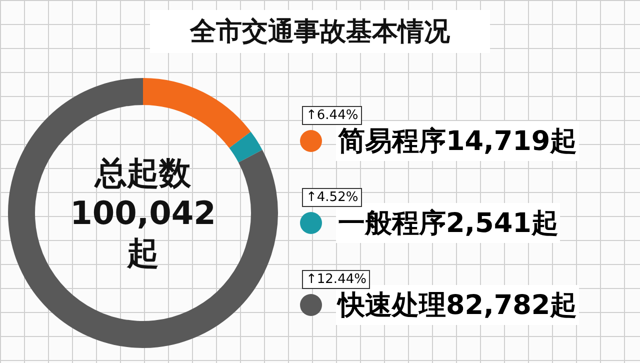  I want to click on text: ↑12.44%, so click(336, 279).